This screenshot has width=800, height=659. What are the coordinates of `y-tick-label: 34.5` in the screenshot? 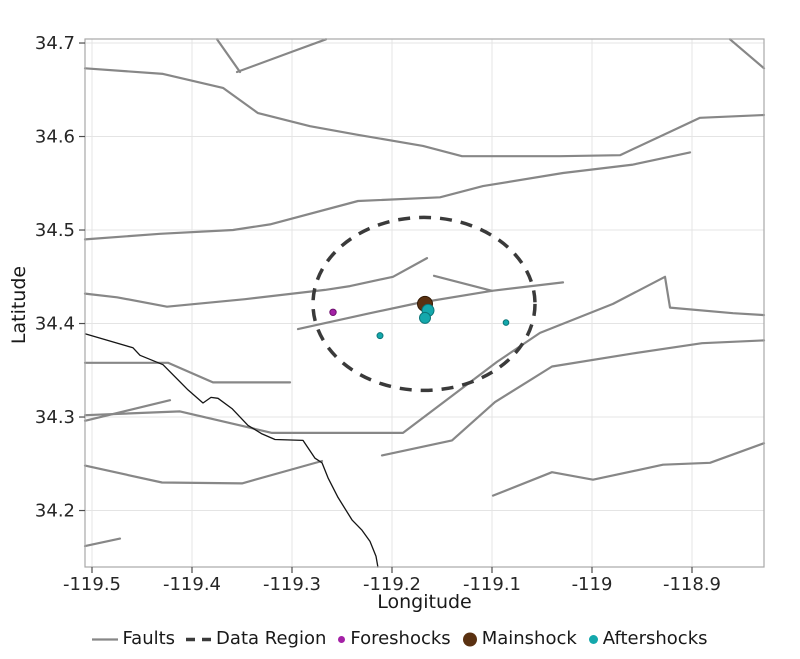 It's located at (55, 230).